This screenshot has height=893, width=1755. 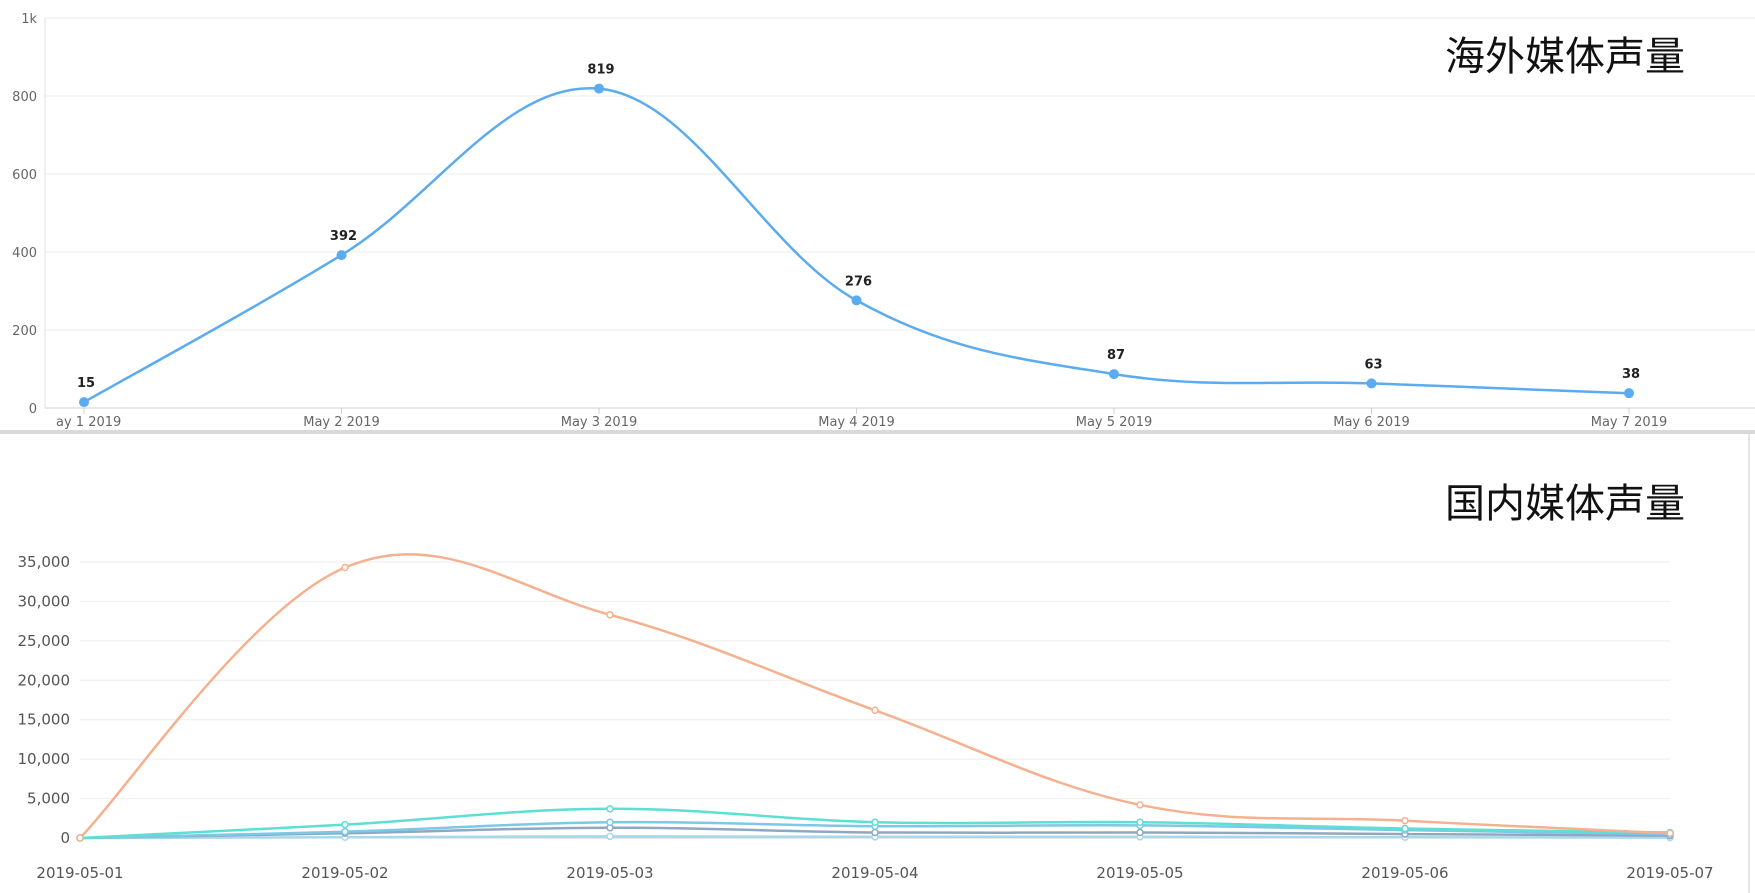 I want to click on data-label: 38, so click(x=1631, y=374).